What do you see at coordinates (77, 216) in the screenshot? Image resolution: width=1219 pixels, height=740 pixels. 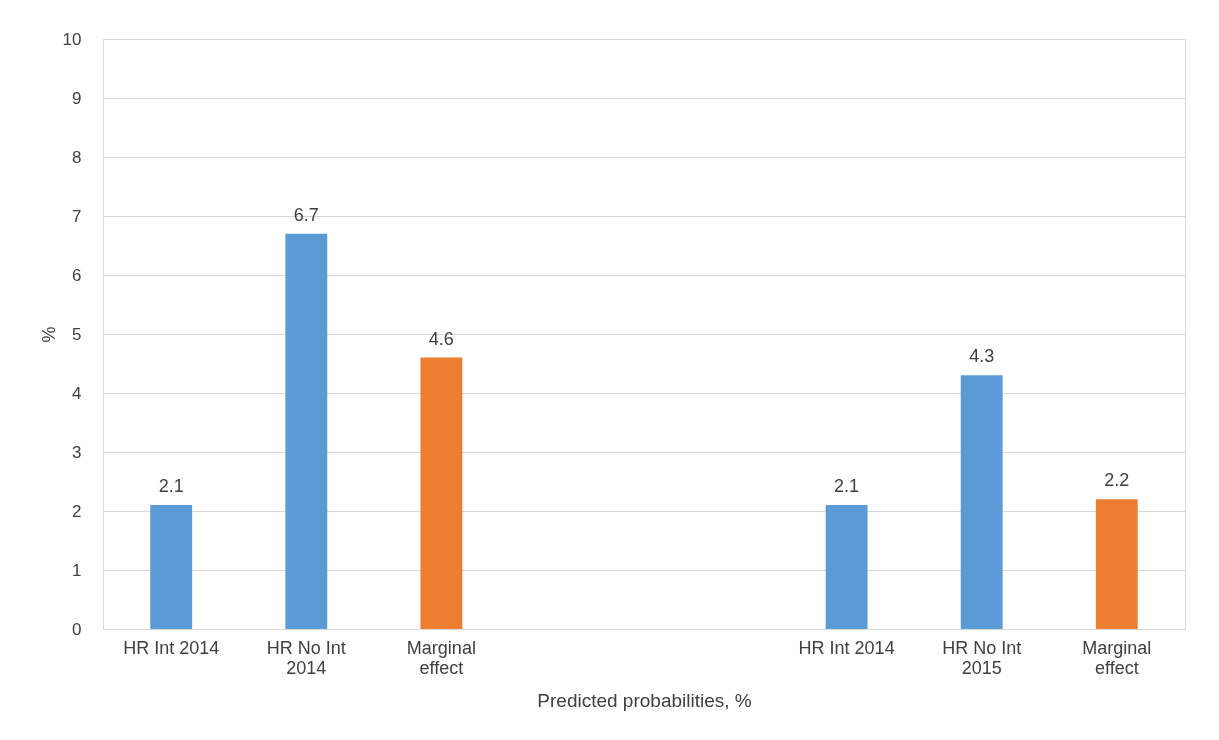 I see `y-tick-label: 7` at bounding box center [77, 216].